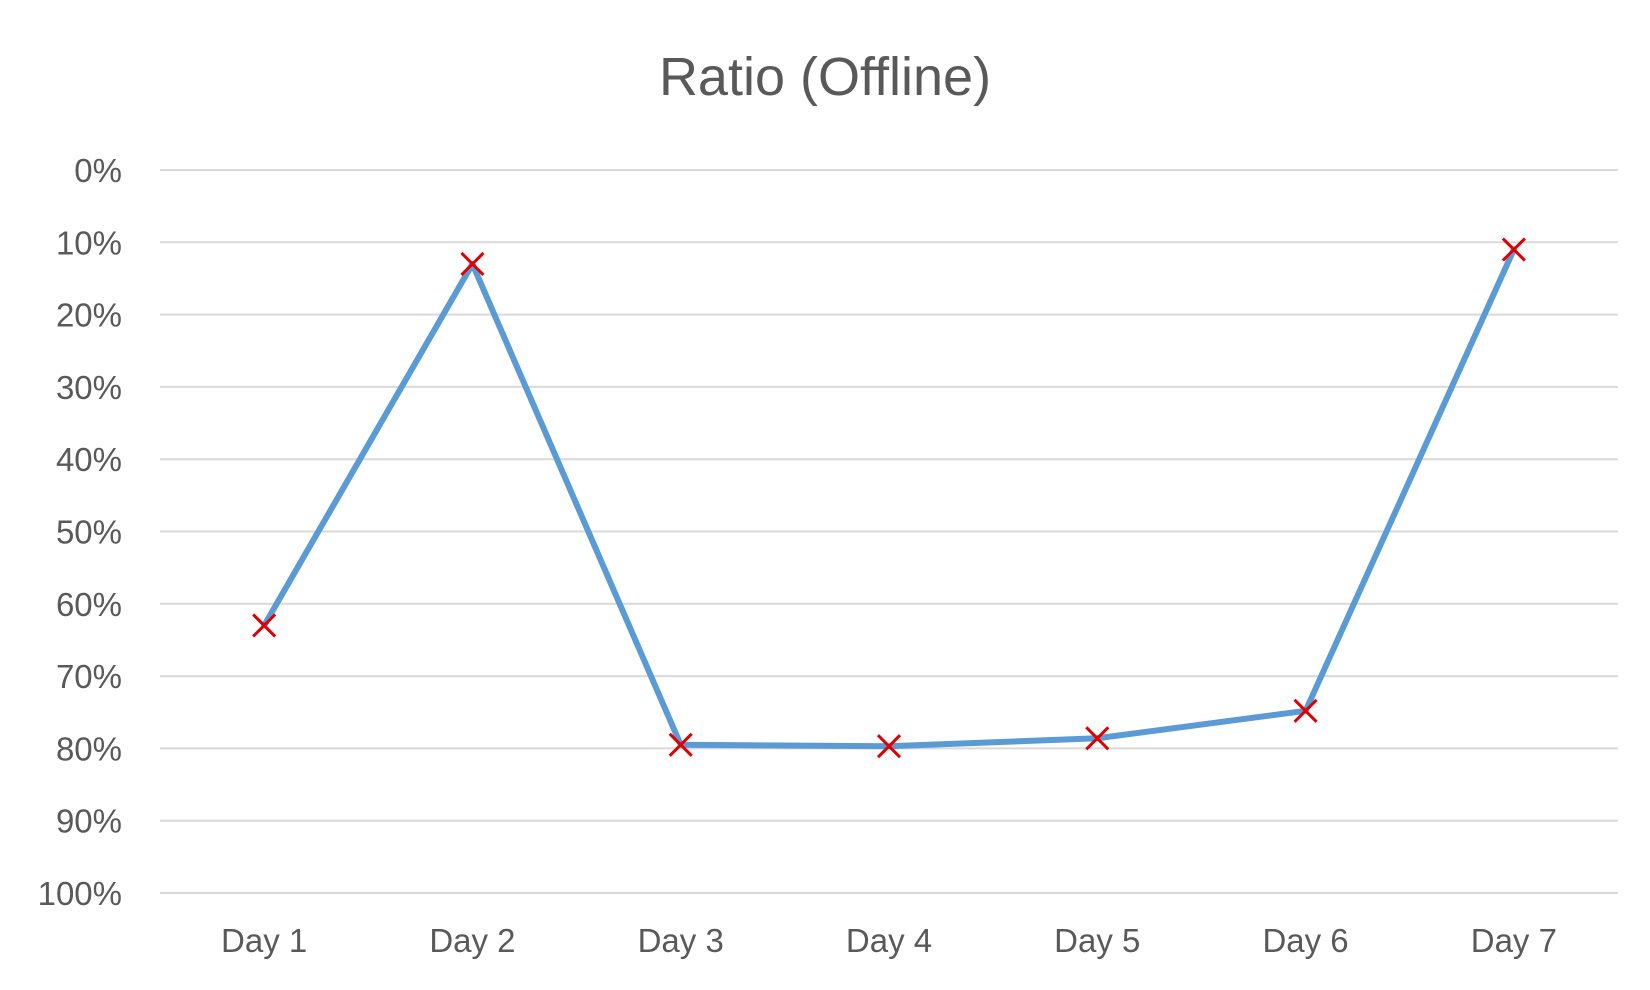 This screenshot has width=1650, height=990. I want to click on x-tick-label: Day 5, so click(1097, 940).